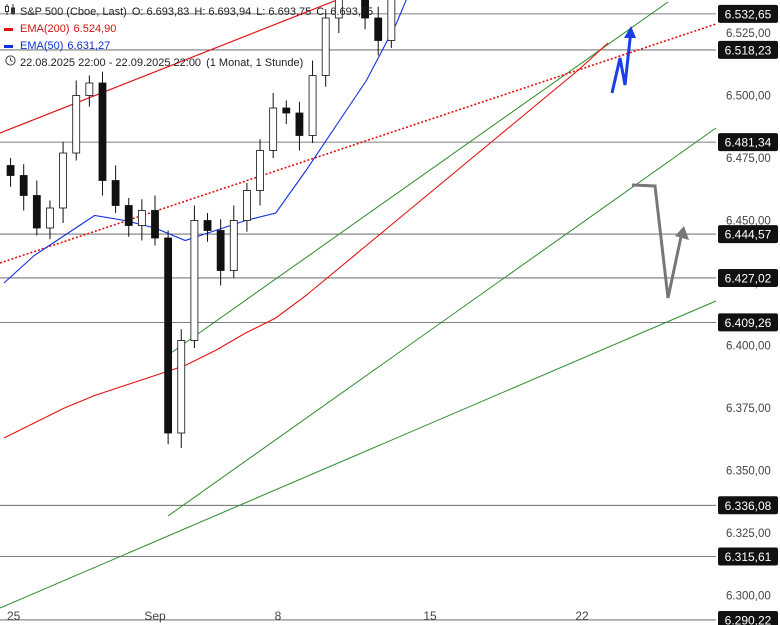 This screenshot has width=780, height=625. Describe the element at coordinates (155, 616) in the screenshot. I see `x-tick-label: Sep` at that location.